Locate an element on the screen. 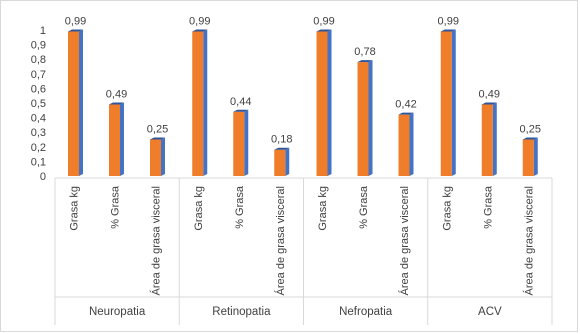  y-tick-label: 0,9 is located at coordinates (38, 46).